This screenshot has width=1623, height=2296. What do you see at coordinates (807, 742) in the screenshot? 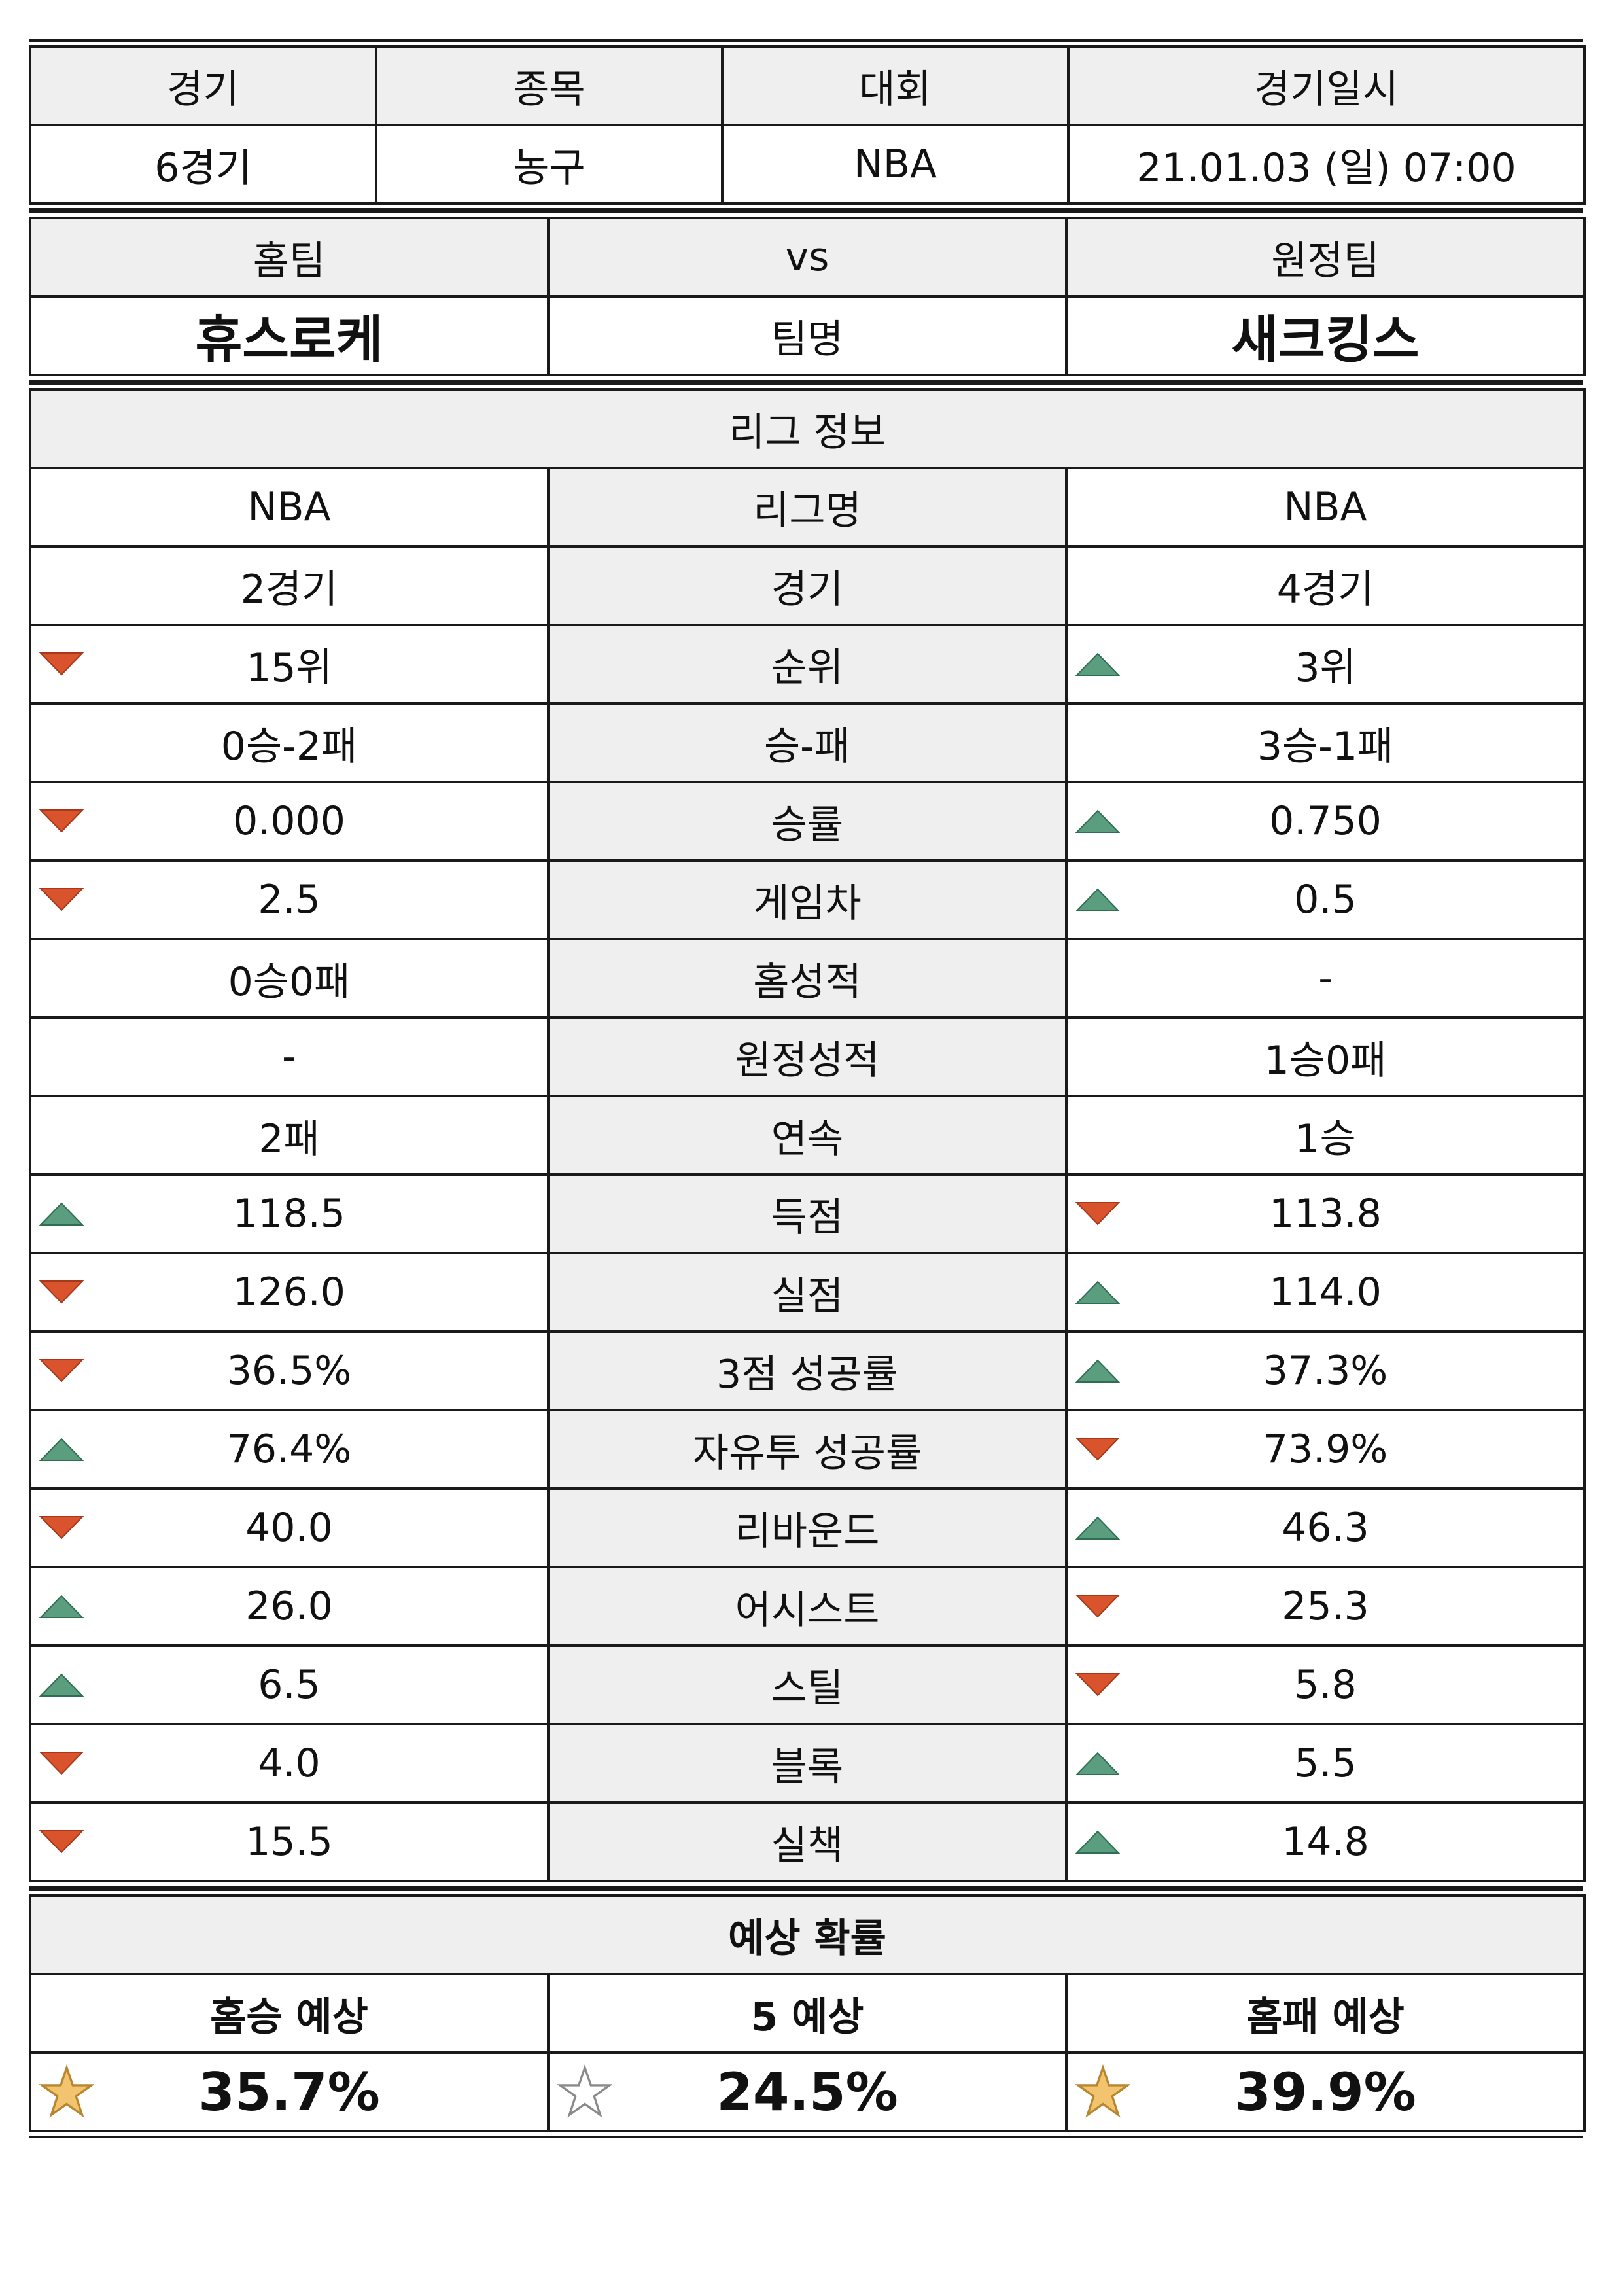
I see `stat-label: 승-패` at bounding box center [807, 742].